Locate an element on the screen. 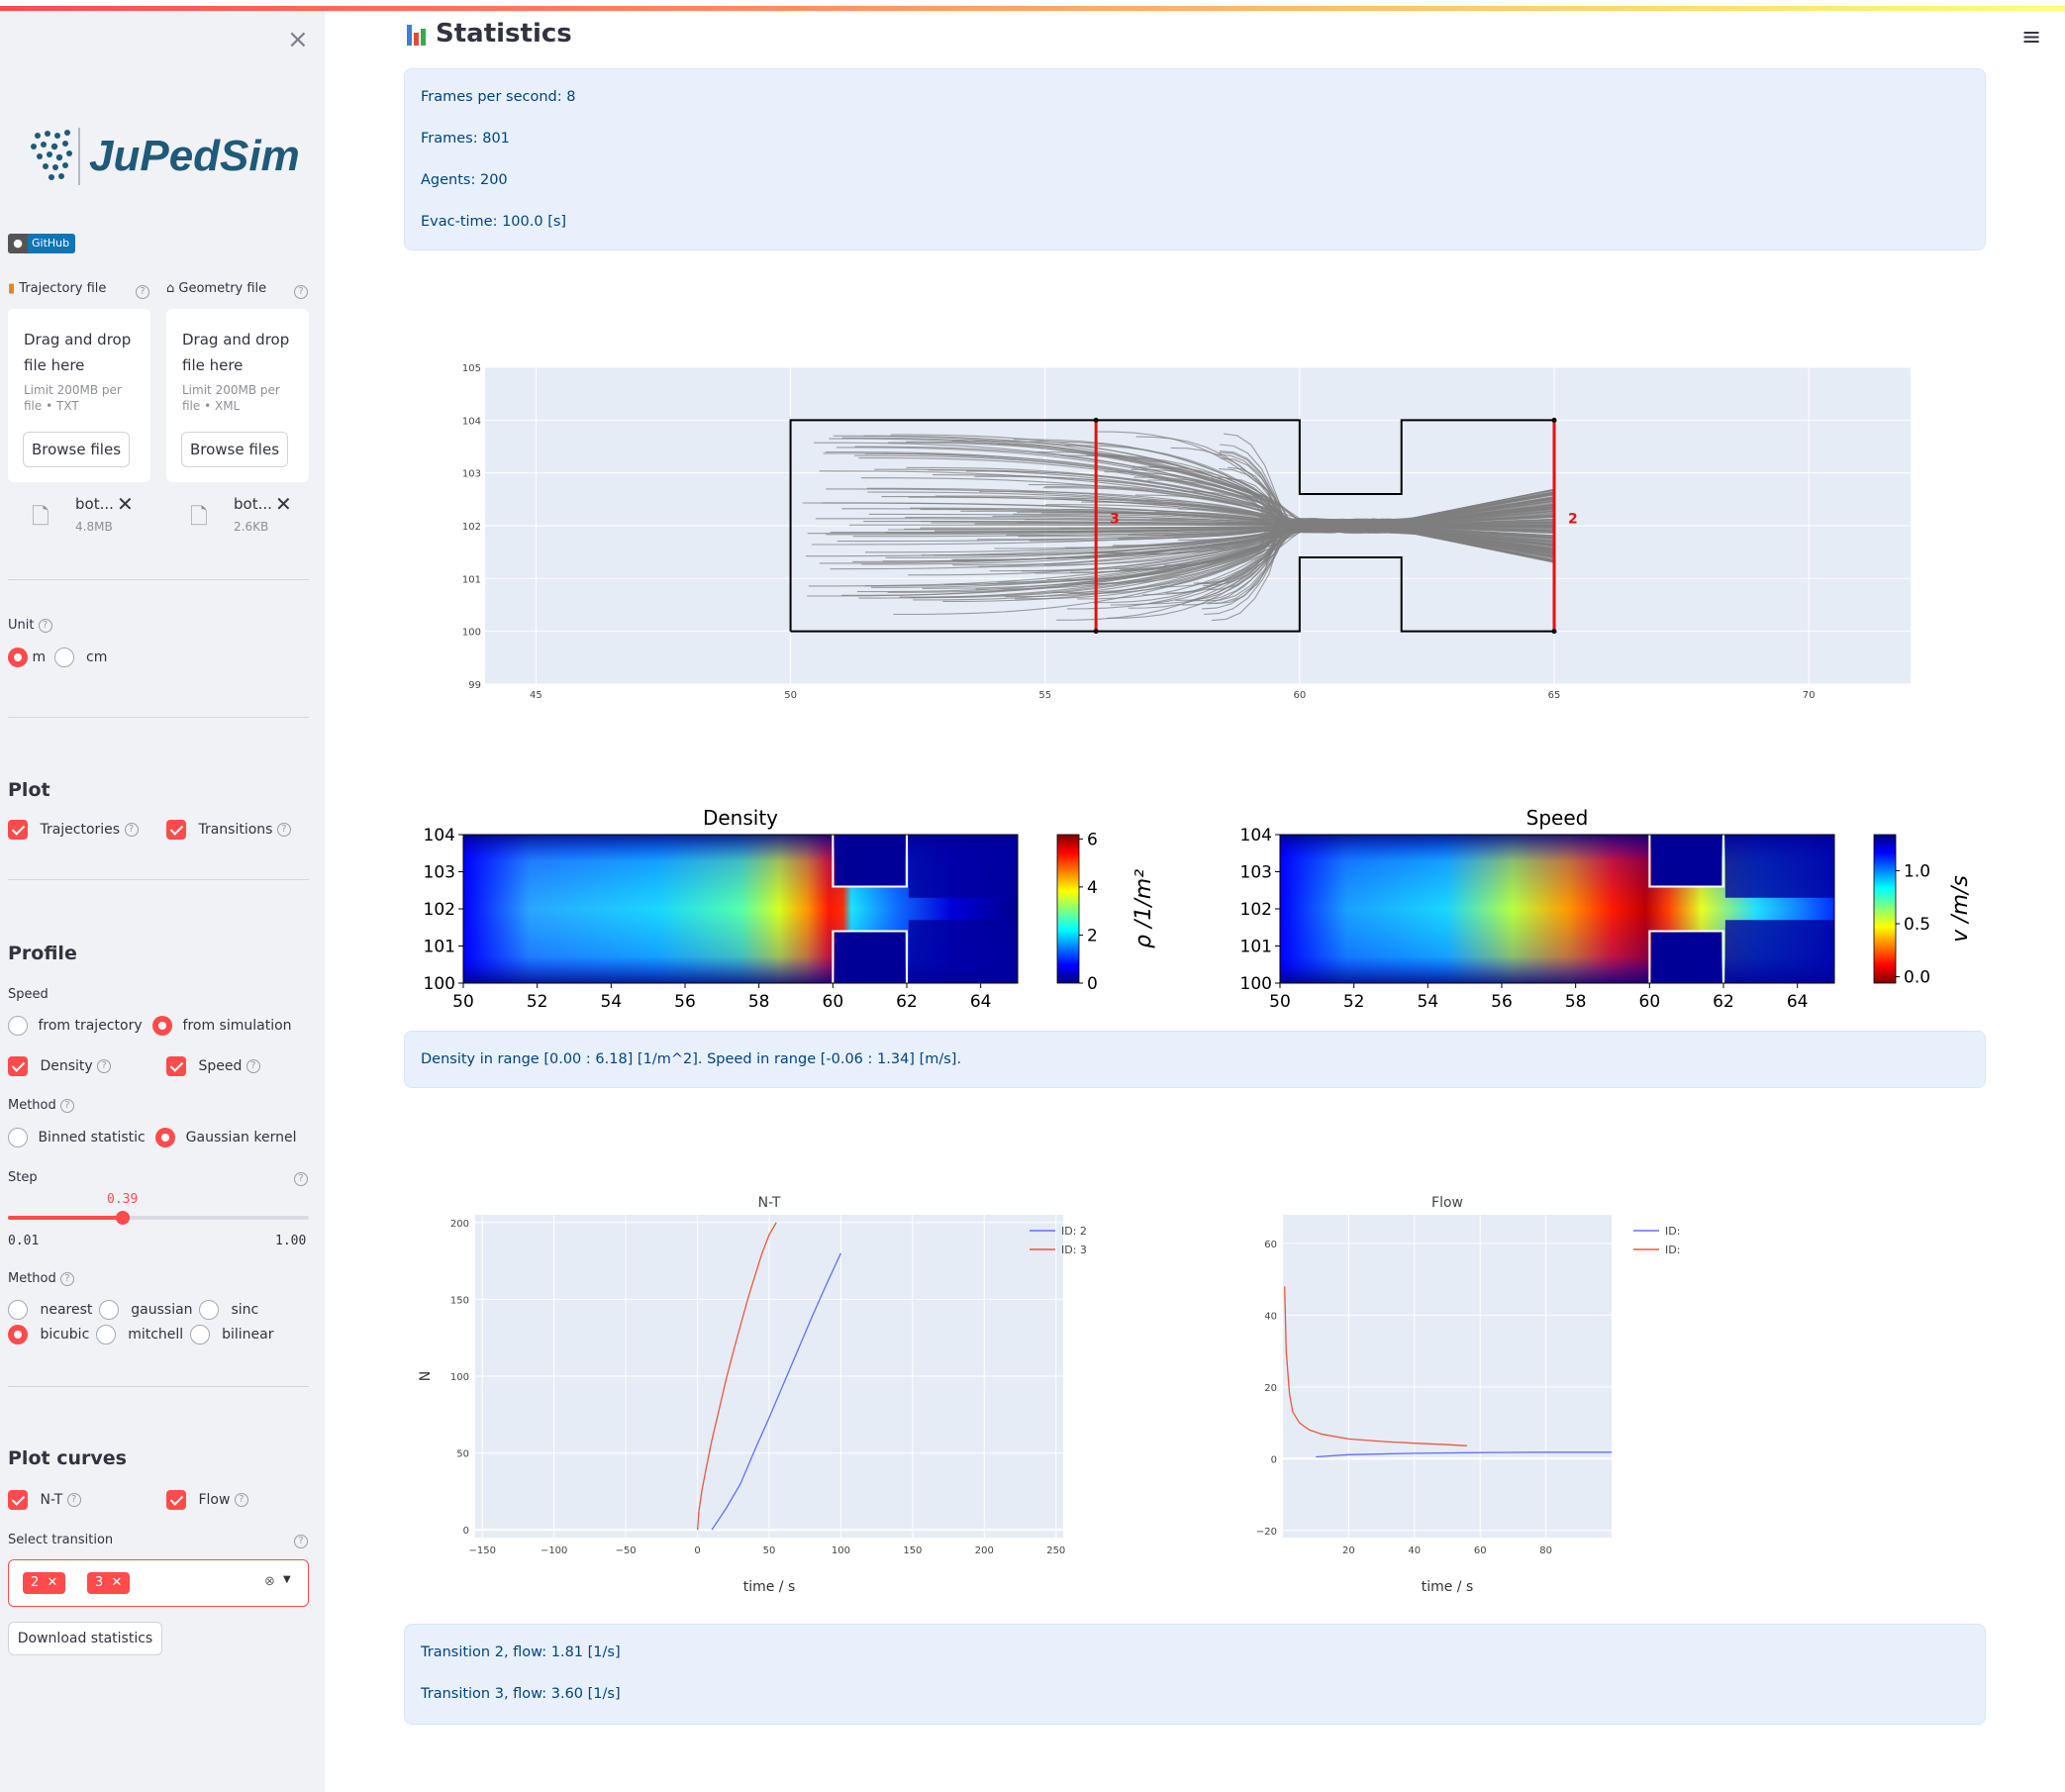  unit-m-radio is located at coordinates (18, 657).